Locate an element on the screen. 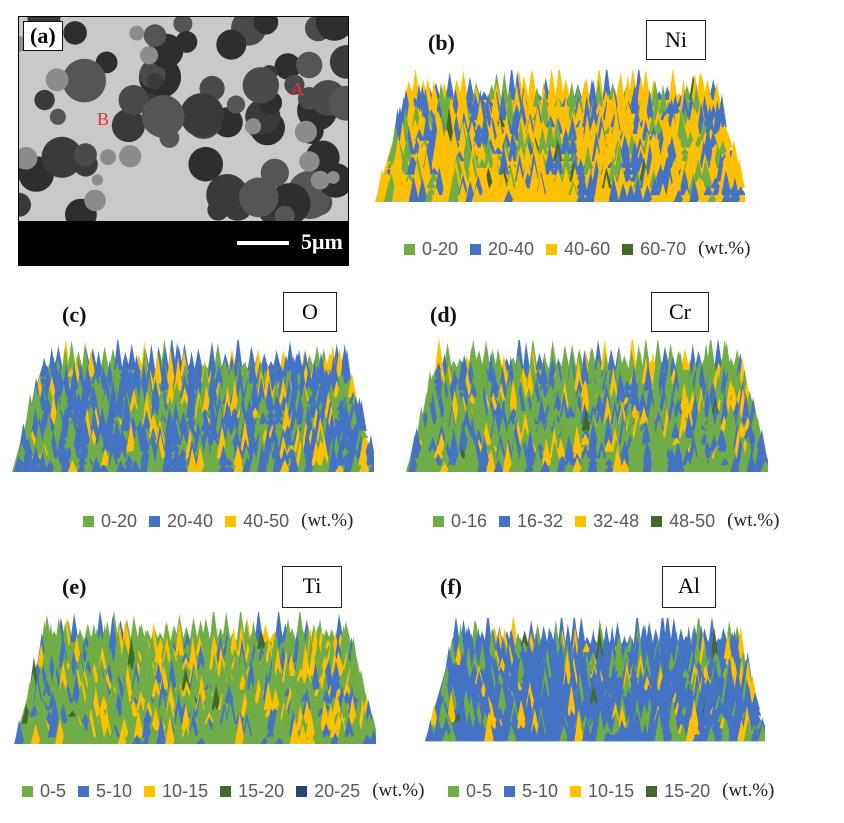  legend-label: 0-16 is located at coordinates (469, 520).